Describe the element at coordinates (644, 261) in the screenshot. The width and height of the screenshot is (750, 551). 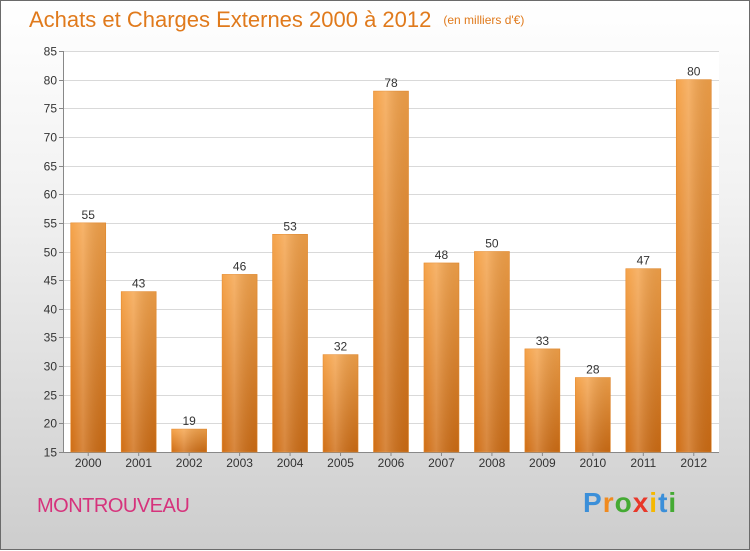
I see `bar-value-label: 47` at that location.